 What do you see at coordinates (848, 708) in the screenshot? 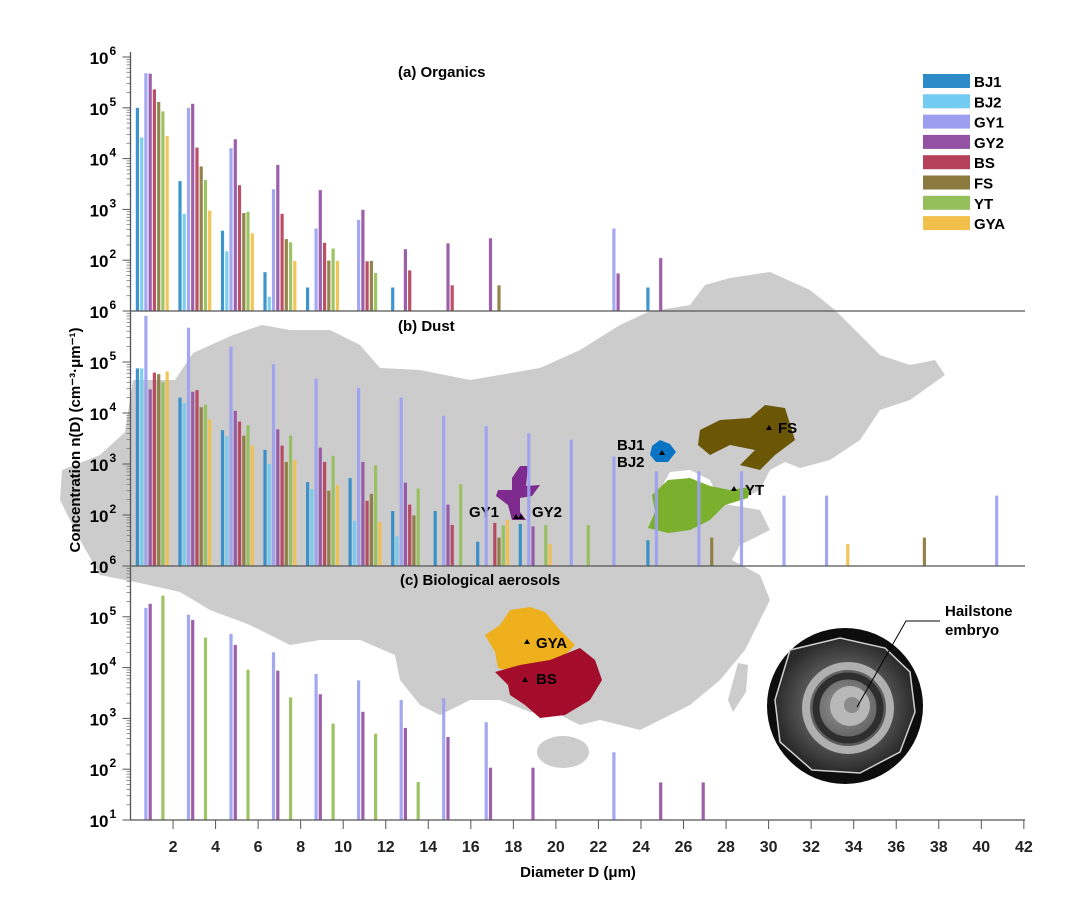
I see `hailstone-ring-dark` at bounding box center [848, 708].